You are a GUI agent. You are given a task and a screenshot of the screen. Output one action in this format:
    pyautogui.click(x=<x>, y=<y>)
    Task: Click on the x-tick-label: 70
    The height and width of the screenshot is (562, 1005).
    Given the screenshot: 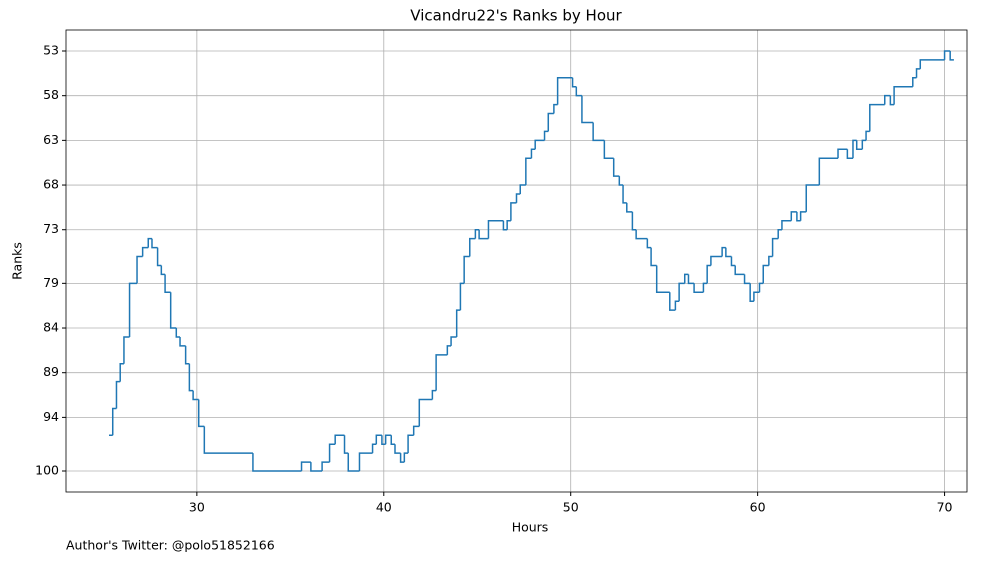 What is the action you would take?
    pyautogui.click(x=945, y=507)
    